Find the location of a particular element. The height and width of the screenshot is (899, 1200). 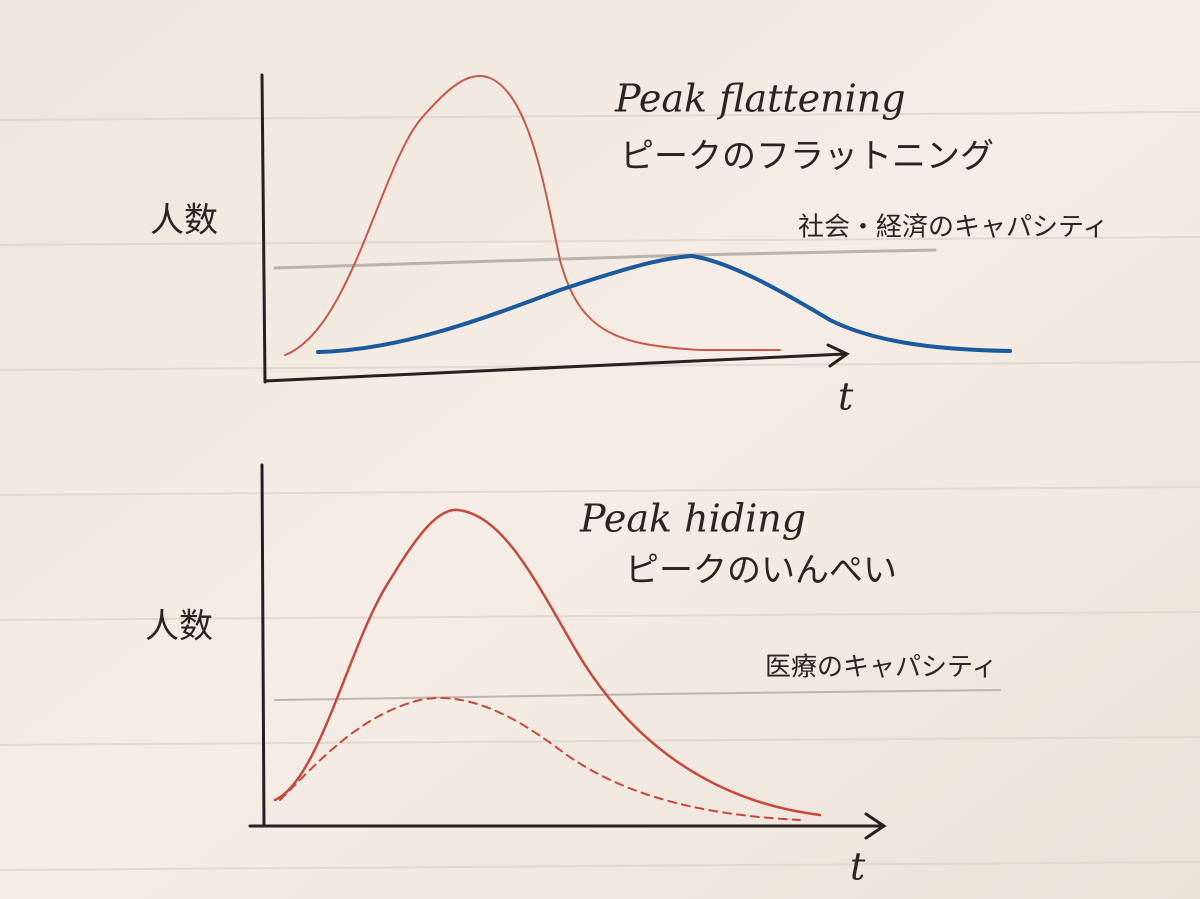

red-curve is located at coordinates (532, 215).